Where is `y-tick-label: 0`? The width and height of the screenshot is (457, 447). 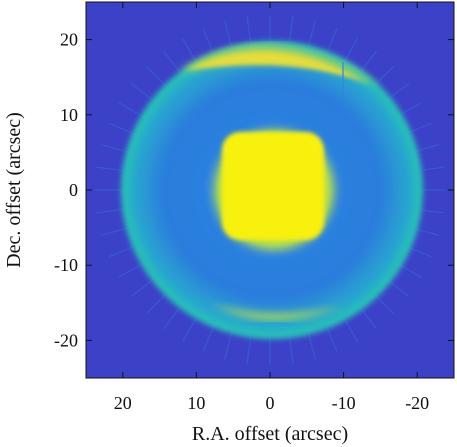 y-tick-label: 0 is located at coordinates (73, 190).